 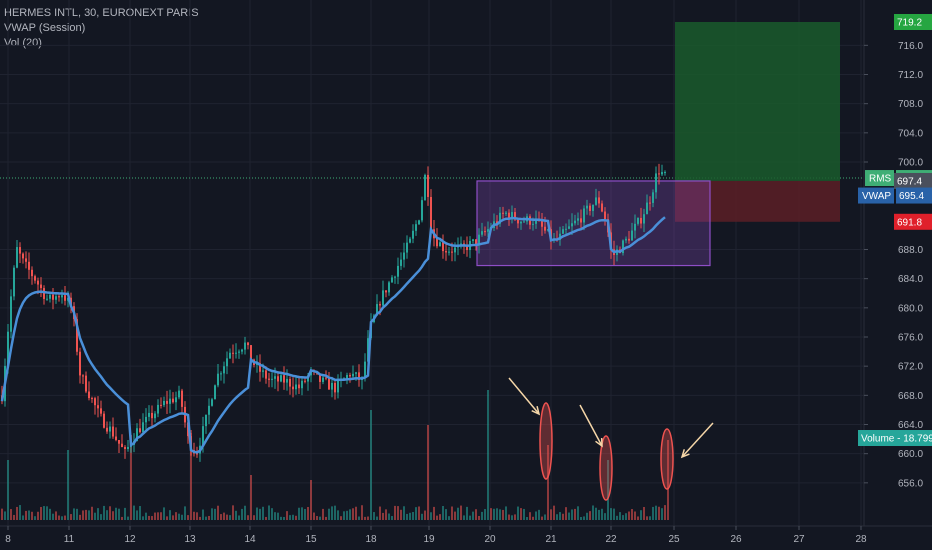 What do you see at coordinates (611, 439) in the screenshot?
I see `volume-annotations` at bounding box center [611, 439].